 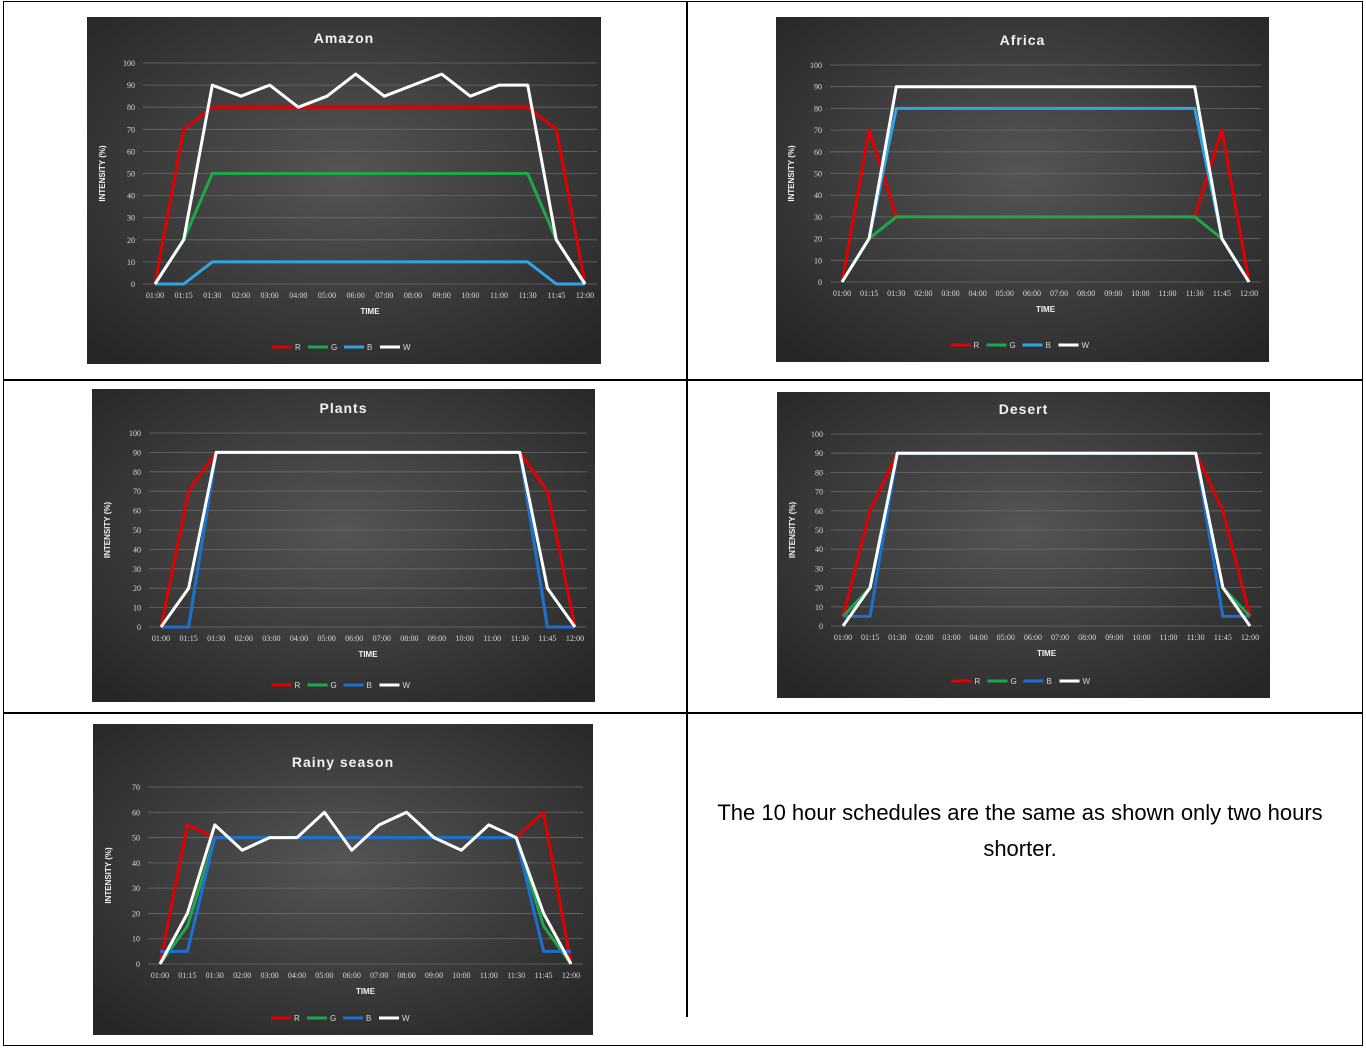 What do you see at coordinates (683, 380) in the screenshot?
I see `row-divider` at bounding box center [683, 380].